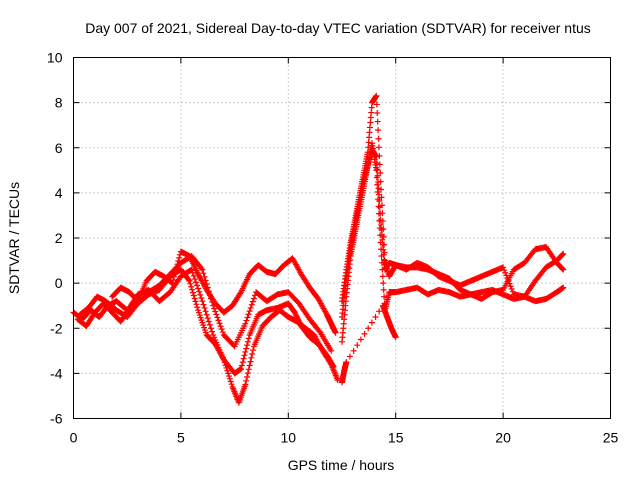  What do you see at coordinates (56, 328) in the screenshot?
I see `y-tick-label: -2` at bounding box center [56, 328].